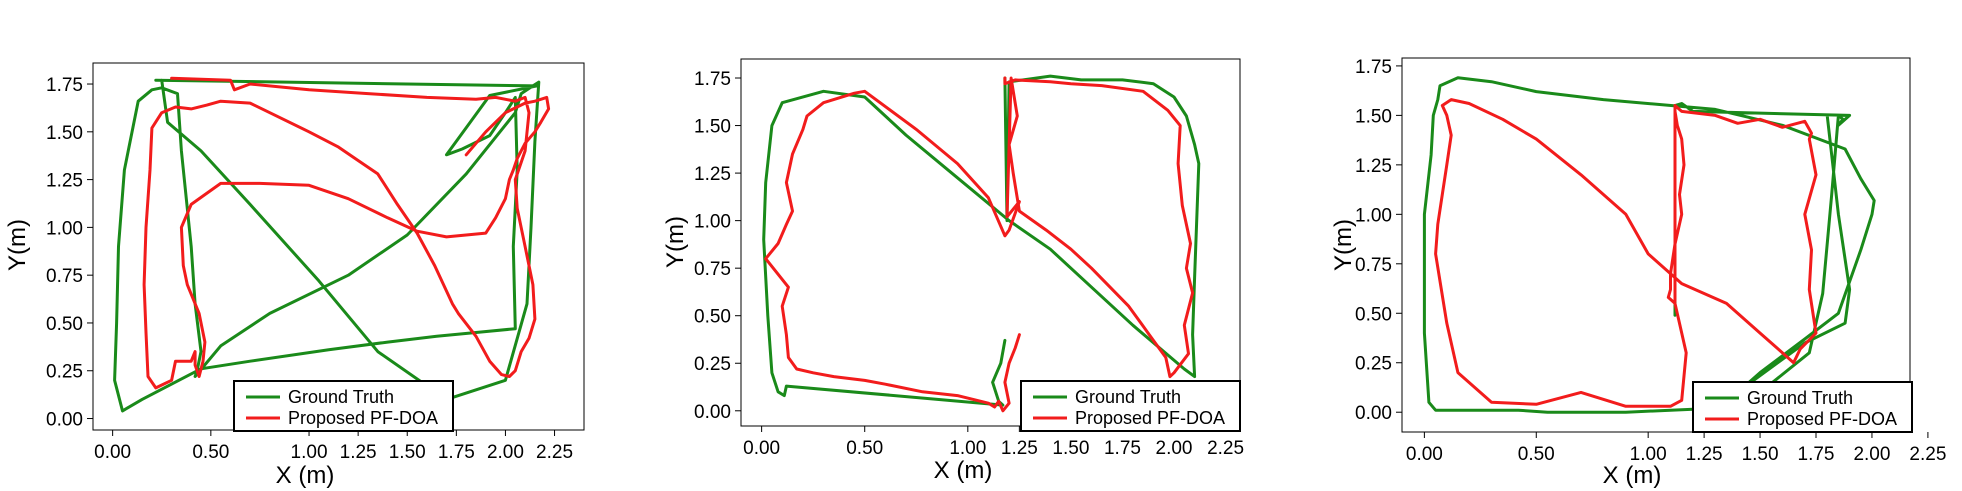 The width and height of the screenshot is (1962, 491). I want to click on ground-truth-series-line, so click(327, 245).